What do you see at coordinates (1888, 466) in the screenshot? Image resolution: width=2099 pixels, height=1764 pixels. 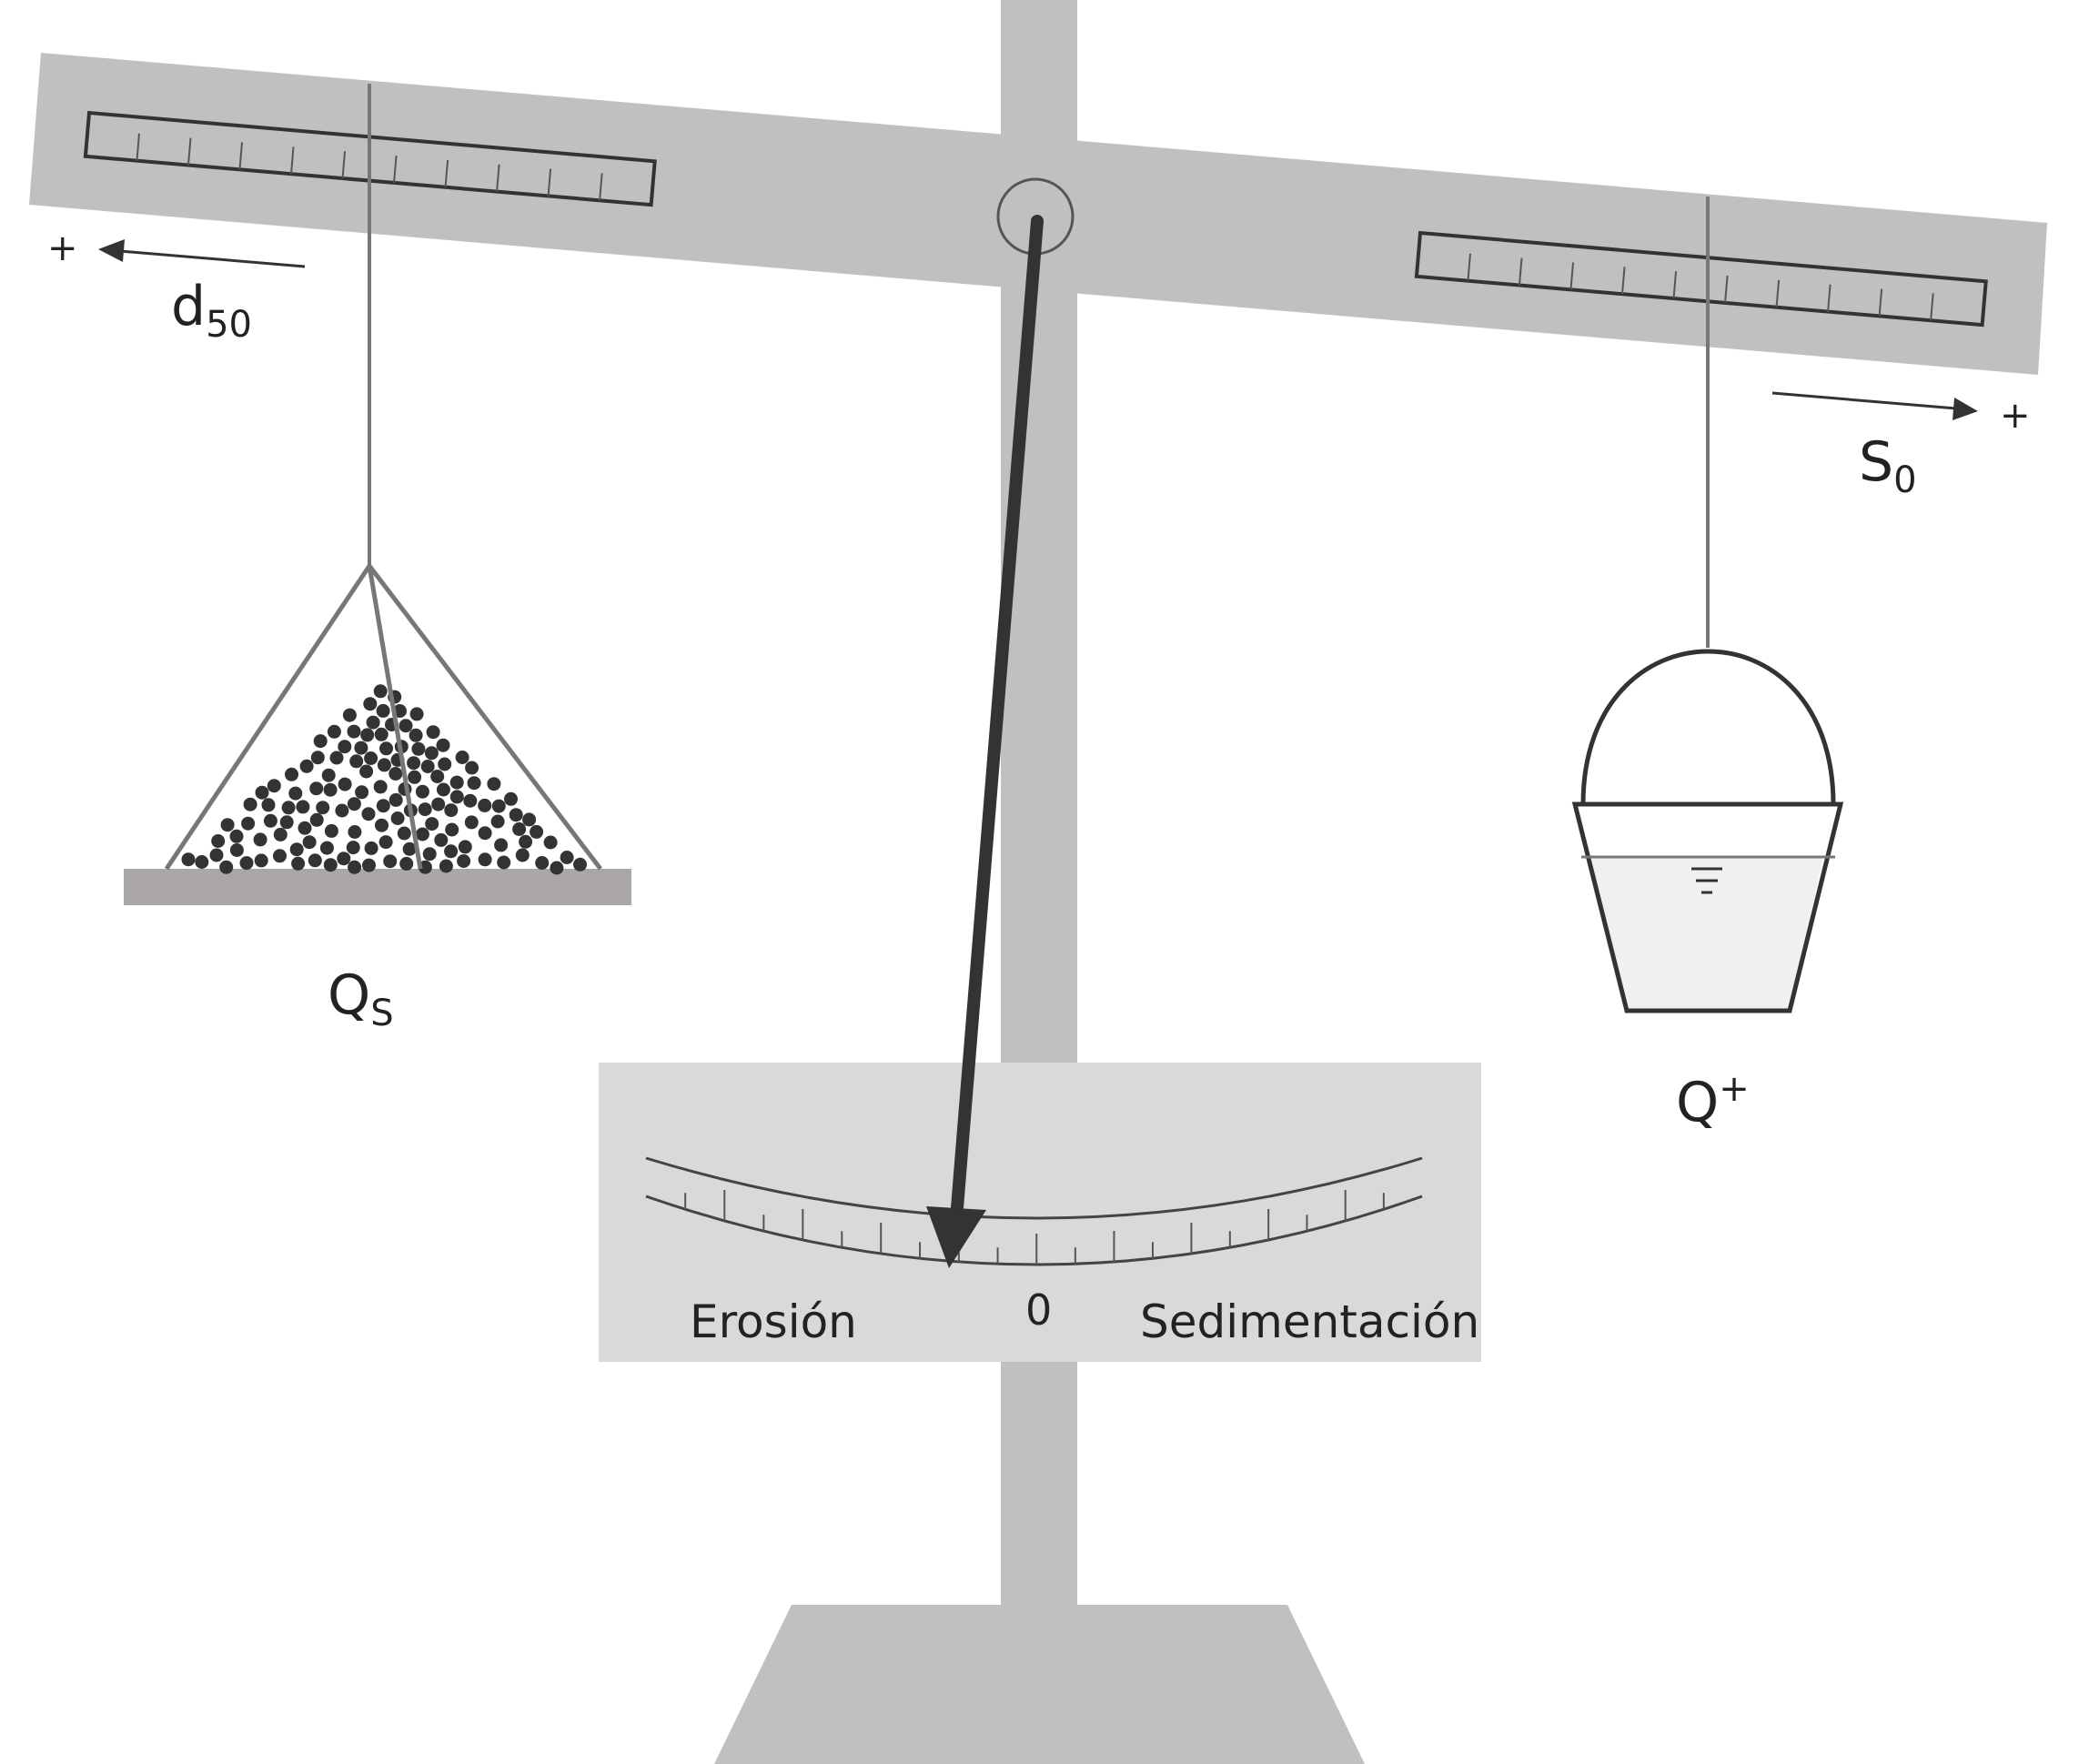 I see `slope-label: S0` at bounding box center [1888, 466].